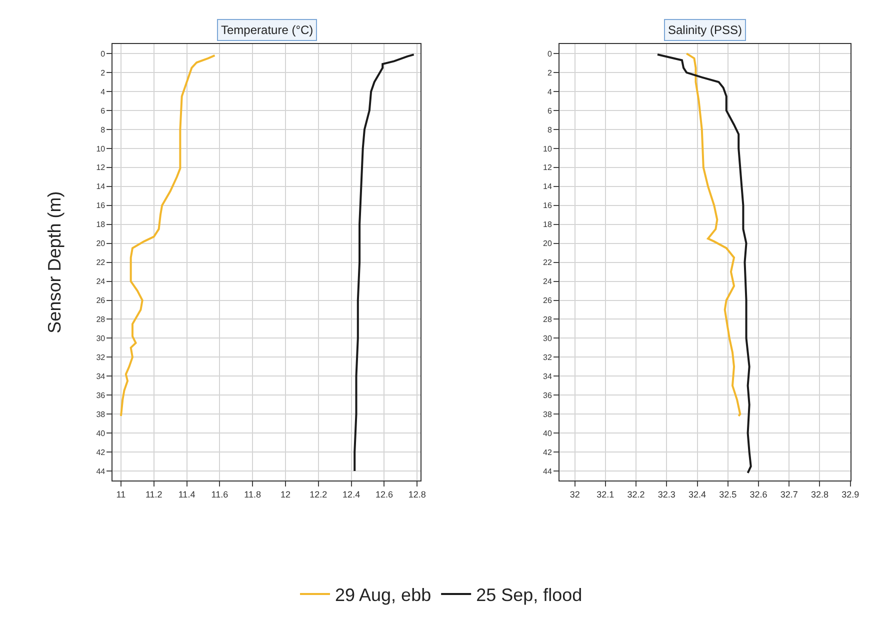  I want to click on x-tick-label: 32.5, so click(728, 494).